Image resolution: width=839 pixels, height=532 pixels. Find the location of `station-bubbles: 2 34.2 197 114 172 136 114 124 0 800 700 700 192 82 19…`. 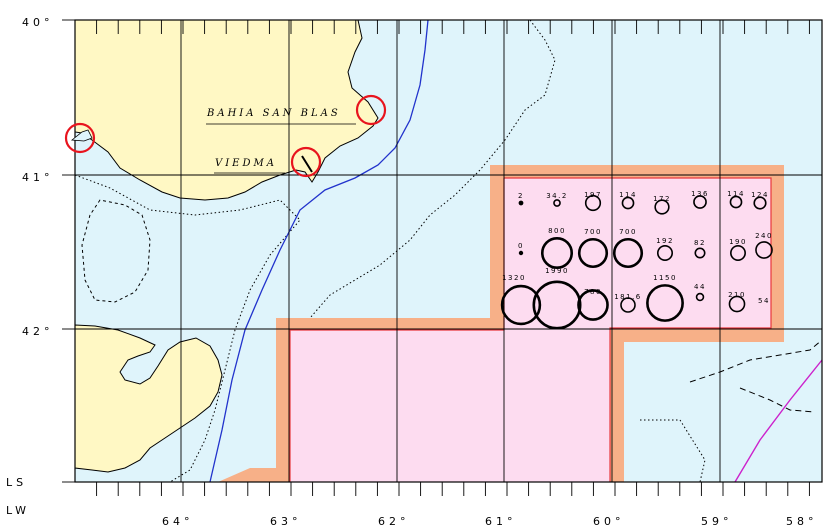

station-bubbles: 2 34.2 197 114 172 136 114 124 0 800 700 700 192 82 19… is located at coordinates (636, 260).